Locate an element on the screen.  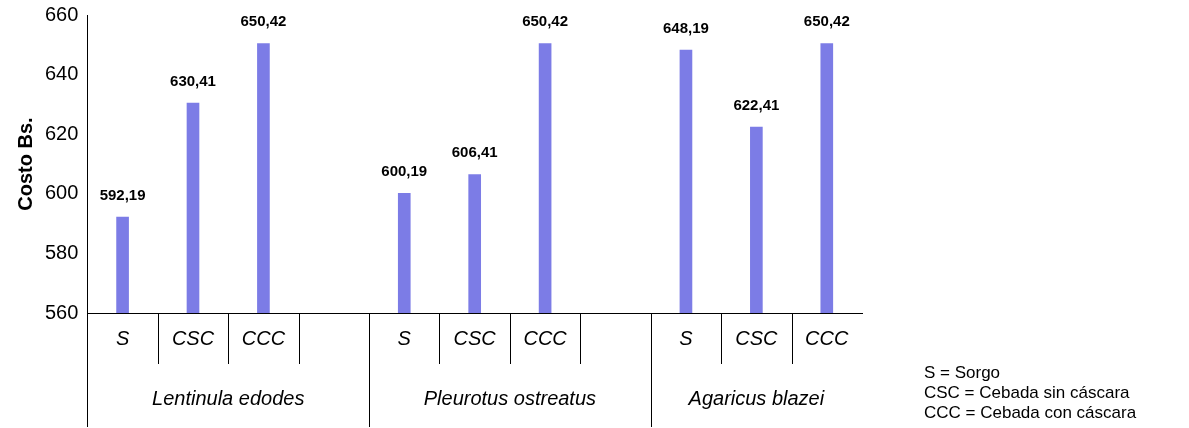
y-tick-label: 660 is located at coordinates (61, 13).